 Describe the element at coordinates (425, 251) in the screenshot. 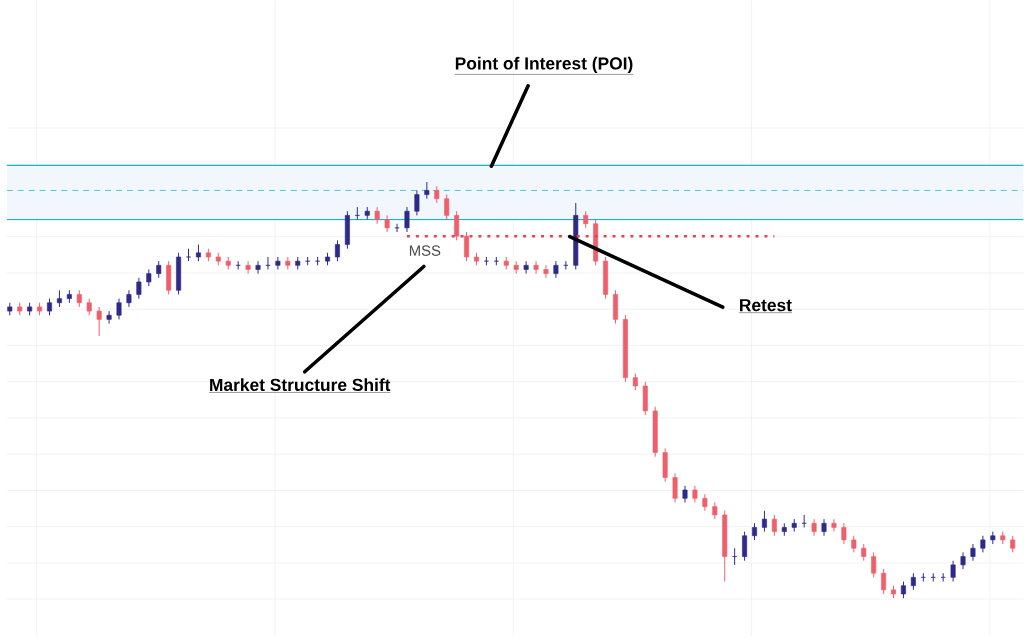

I see `annotation: MSS` at that location.